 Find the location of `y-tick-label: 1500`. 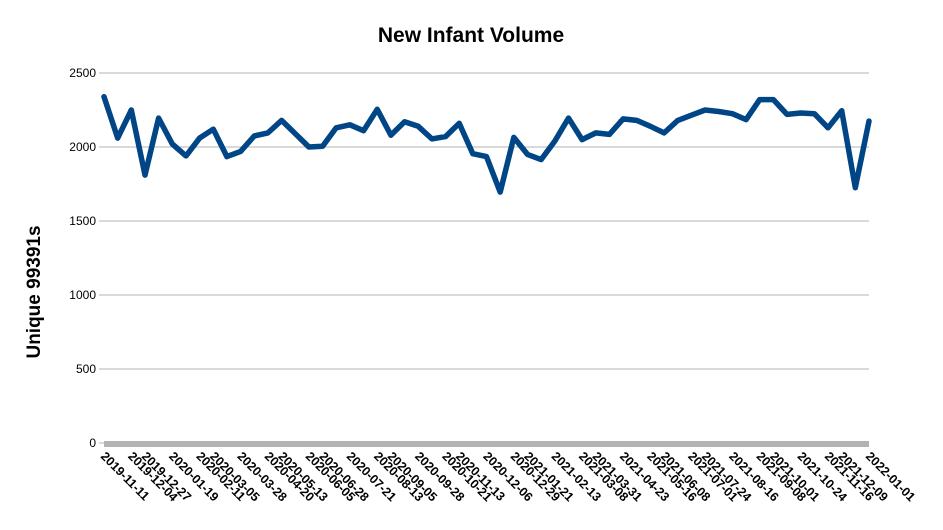

y-tick-label: 1500 is located at coordinates (82, 221).